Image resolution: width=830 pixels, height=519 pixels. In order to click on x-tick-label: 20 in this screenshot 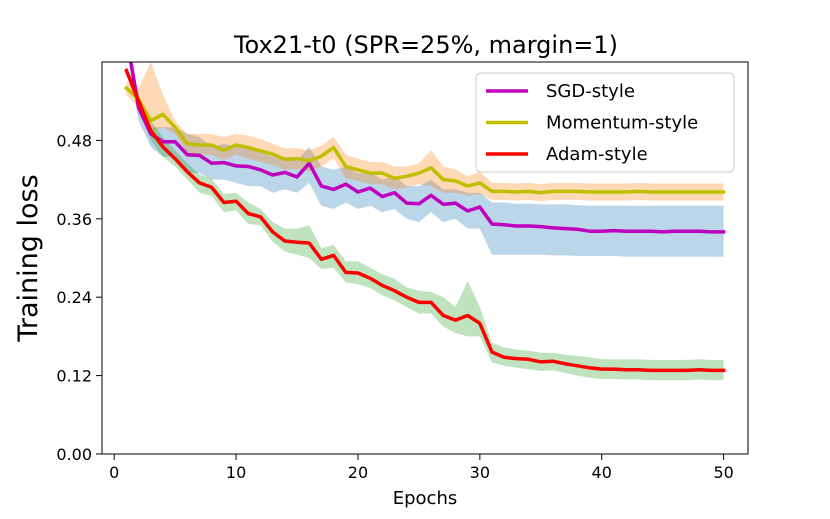, I will do `click(358, 472)`.